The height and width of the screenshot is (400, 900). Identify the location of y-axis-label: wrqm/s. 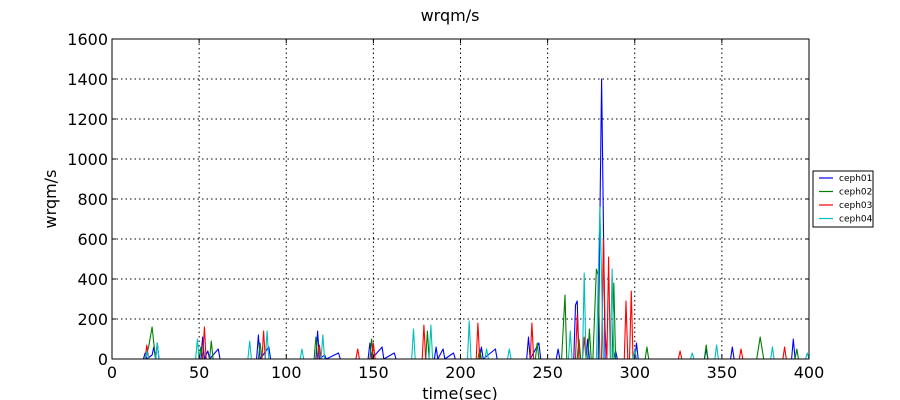
(50, 199).